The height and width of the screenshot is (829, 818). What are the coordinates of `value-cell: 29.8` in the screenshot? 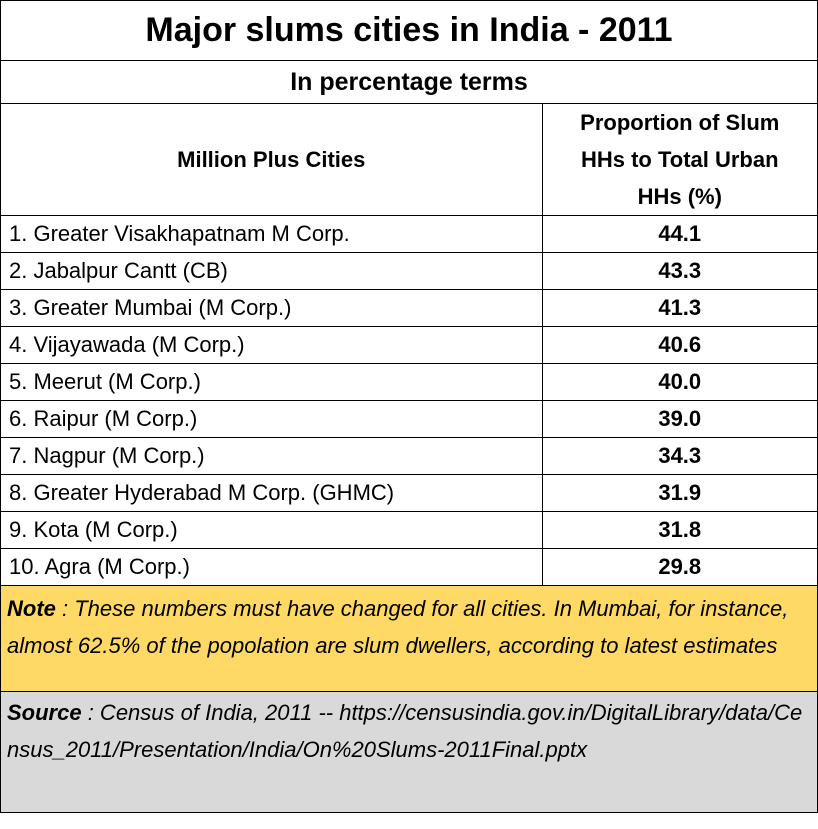 It's located at (679, 567).